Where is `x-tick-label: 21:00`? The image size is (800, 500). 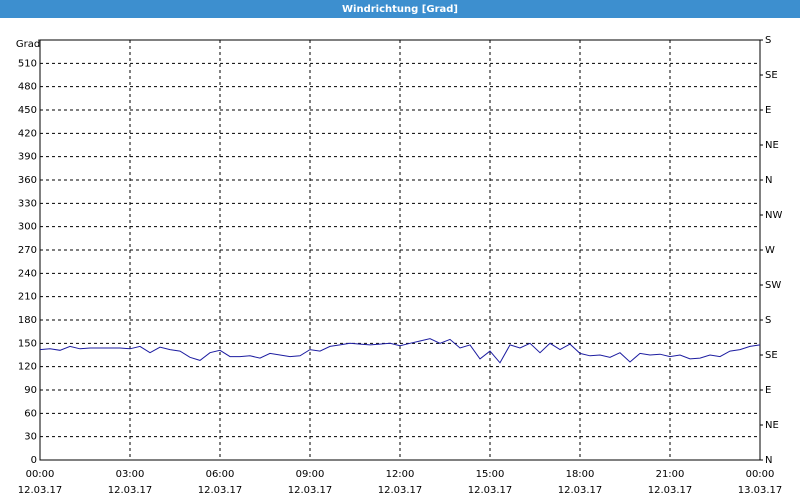
x-tick-label: 21:00 is located at coordinates (670, 474).